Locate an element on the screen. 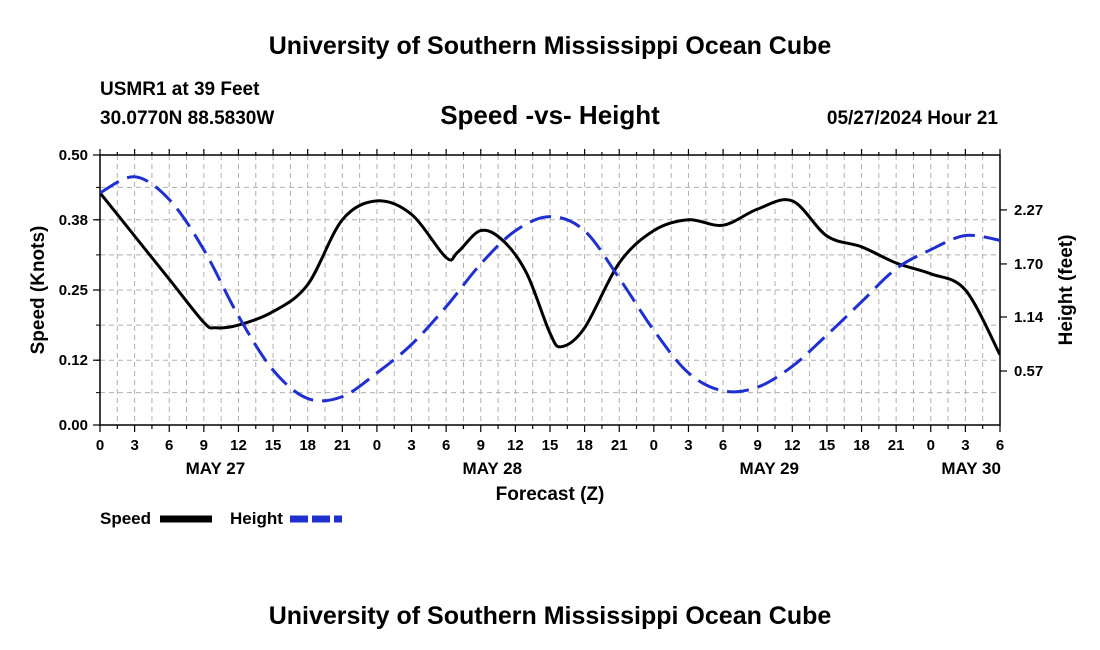 The width and height of the screenshot is (1100, 650). date-label: MAY 30 is located at coordinates (971, 468).